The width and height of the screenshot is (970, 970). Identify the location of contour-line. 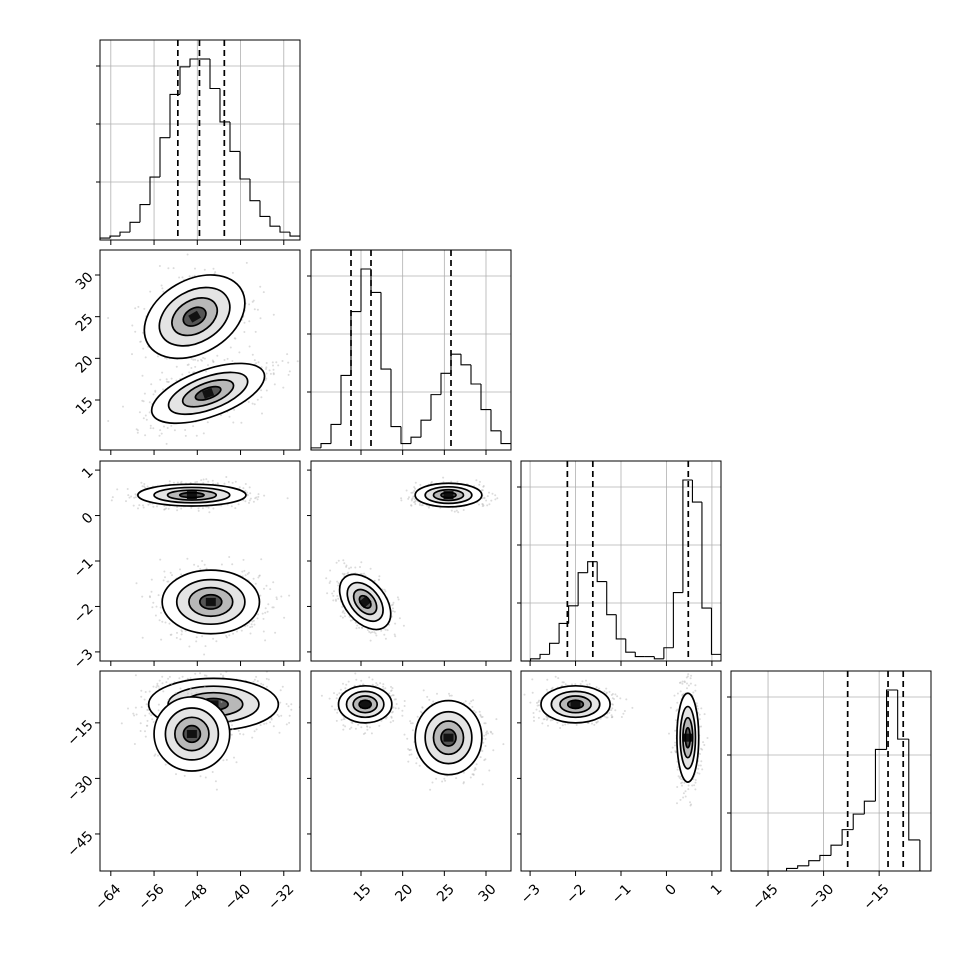
(191, 495).